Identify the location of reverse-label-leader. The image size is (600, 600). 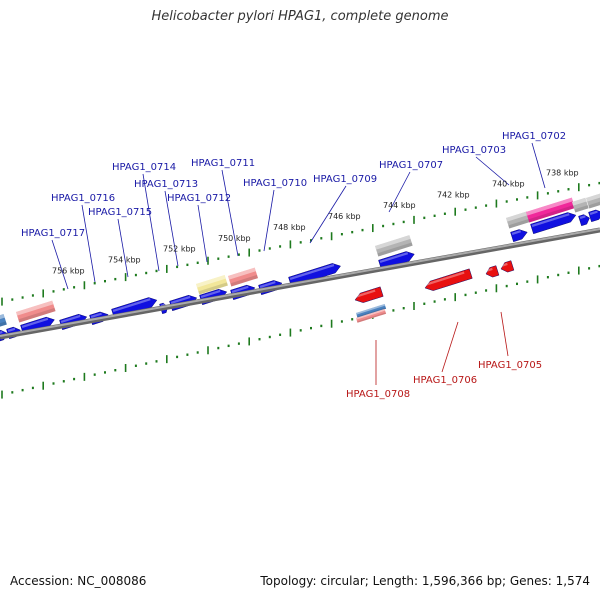
(450, 347).